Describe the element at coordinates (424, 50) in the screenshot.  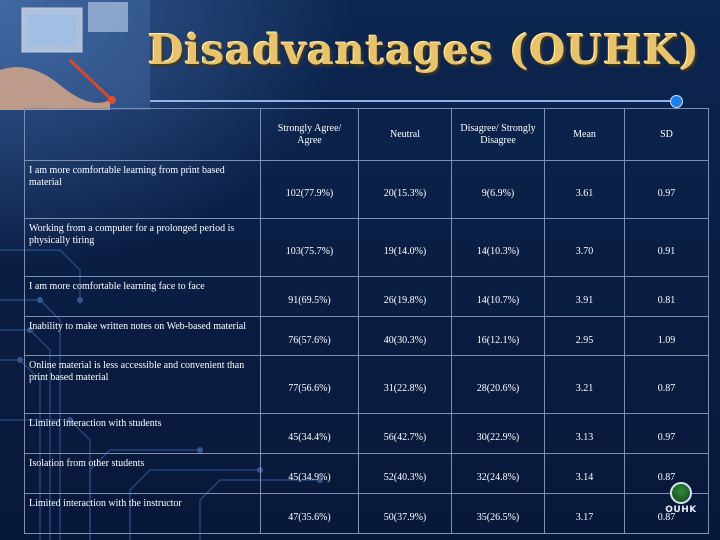
I see `slide-title: Disadvantages (OUHK)` at that location.